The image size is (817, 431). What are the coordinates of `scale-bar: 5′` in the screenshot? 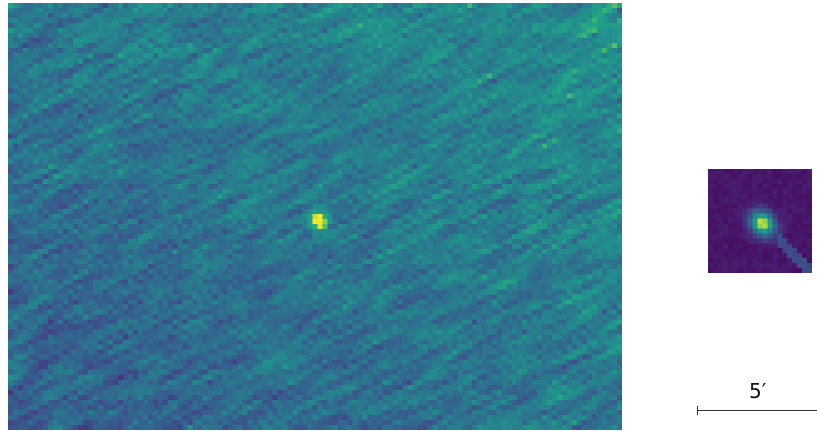 It's located at (757, 400).